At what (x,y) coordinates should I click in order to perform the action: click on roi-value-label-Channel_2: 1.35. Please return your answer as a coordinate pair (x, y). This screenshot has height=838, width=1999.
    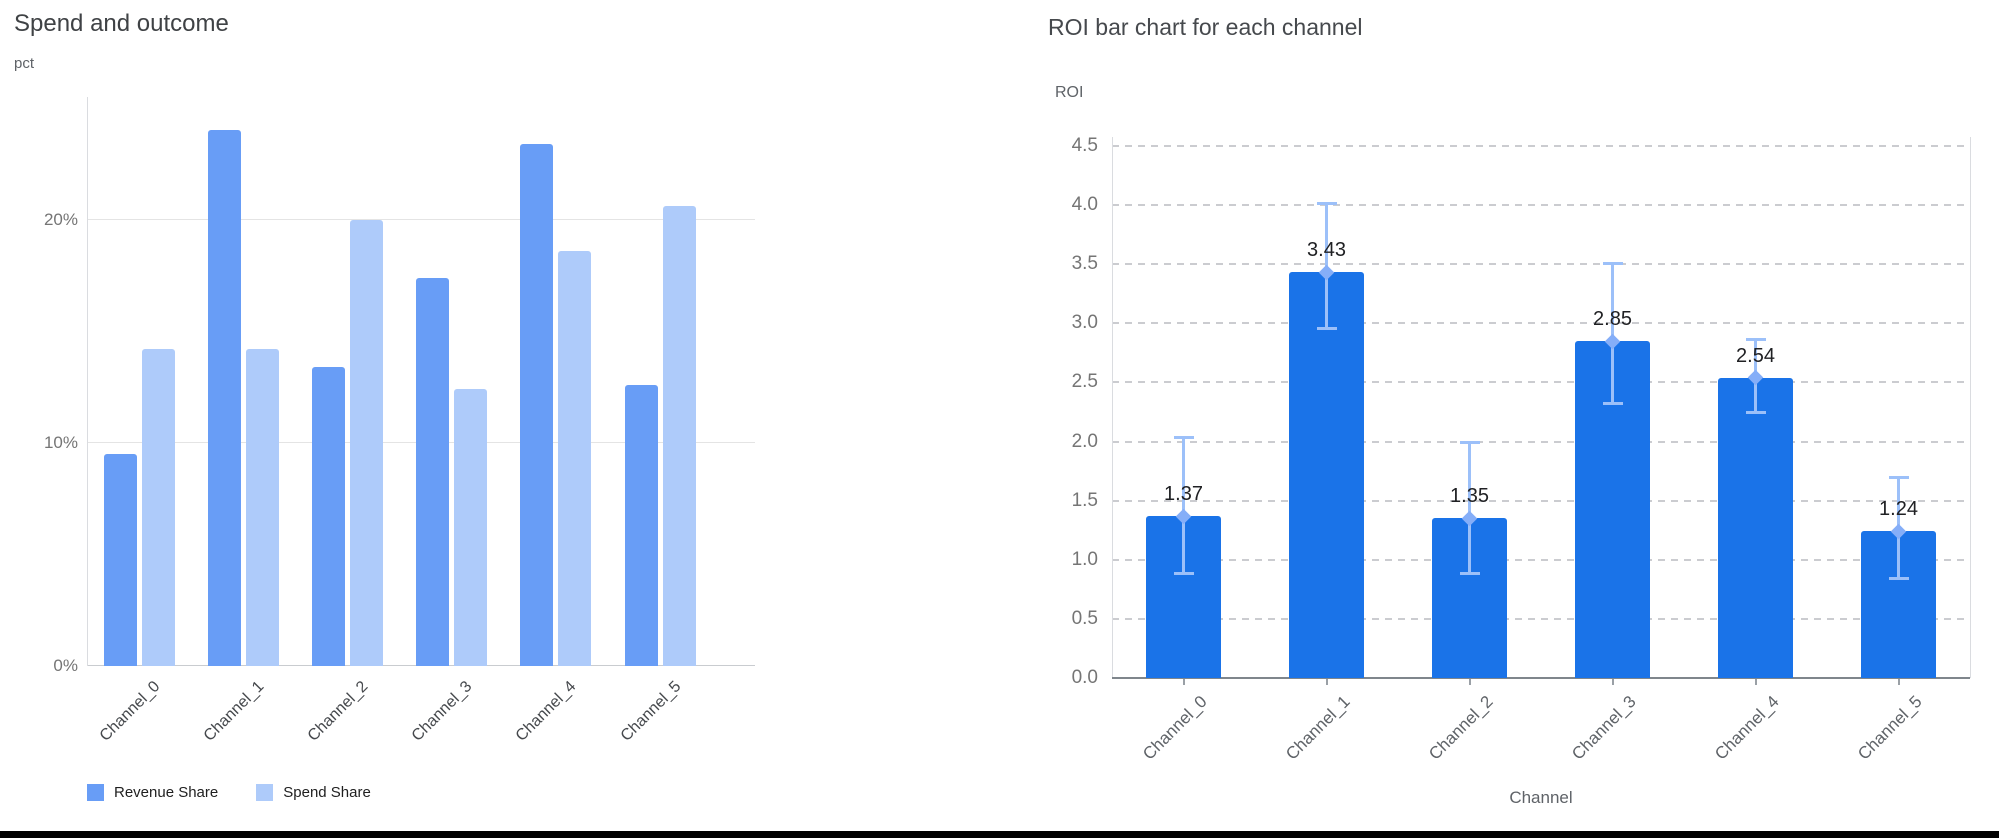
    Looking at the image, I should click on (1469, 496).